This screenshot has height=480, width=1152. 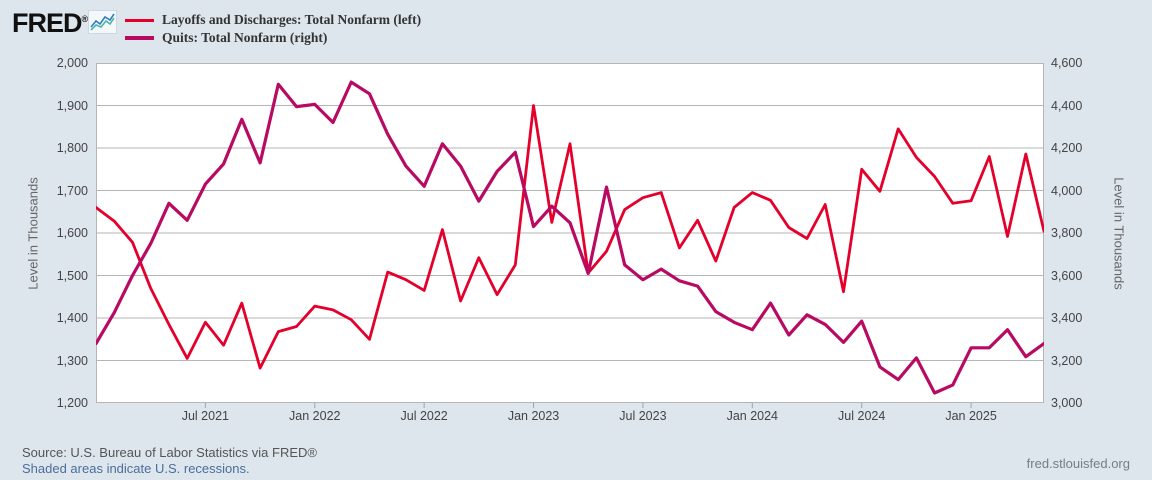 What do you see at coordinates (1067, 105) in the screenshot?
I see `right-axis-tick-label: 4,400` at bounding box center [1067, 105].